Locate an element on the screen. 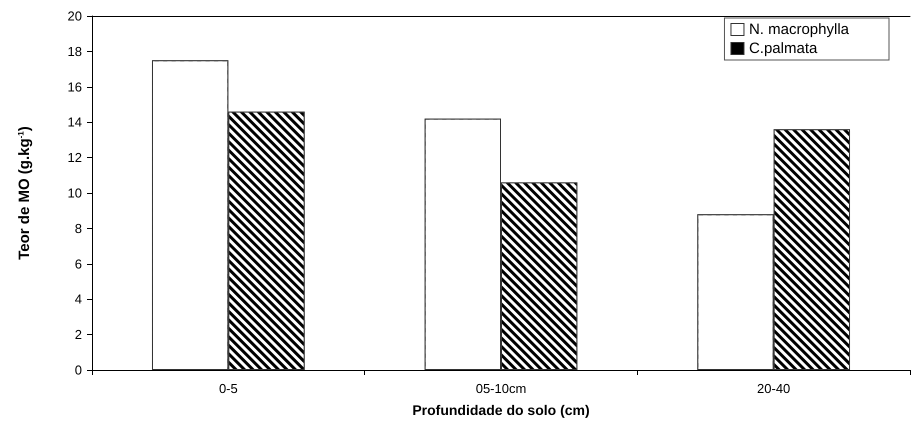 The image size is (911, 422). y-tick-label: 8 is located at coordinates (78, 228).